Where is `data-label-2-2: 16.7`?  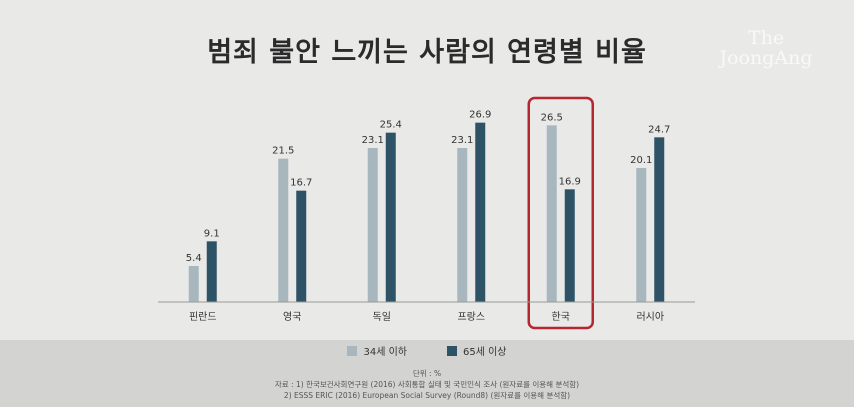 data-label-2-2: 16.7 is located at coordinates (301, 183).